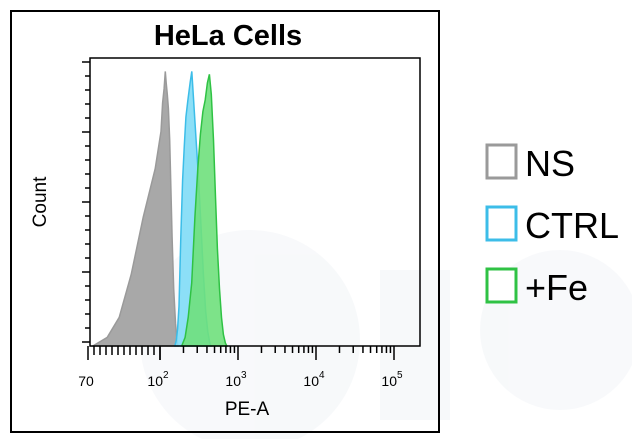 The image size is (632, 439). Describe the element at coordinates (204, 210) in the screenshot. I see `series-area-fe` at that location.